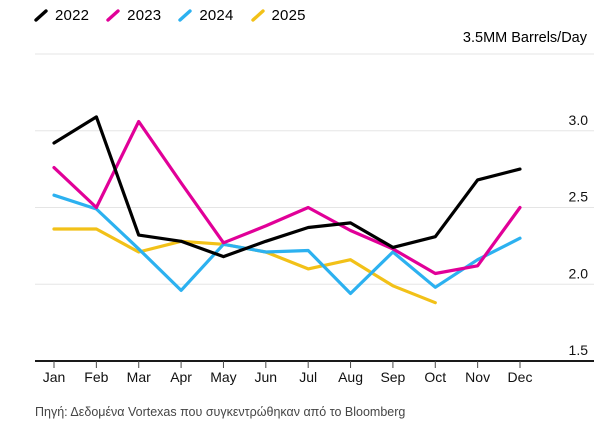 The width and height of the screenshot is (602, 433). Describe the element at coordinates (54, 377) in the screenshot. I see `x-tick-label: Jan` at that location.